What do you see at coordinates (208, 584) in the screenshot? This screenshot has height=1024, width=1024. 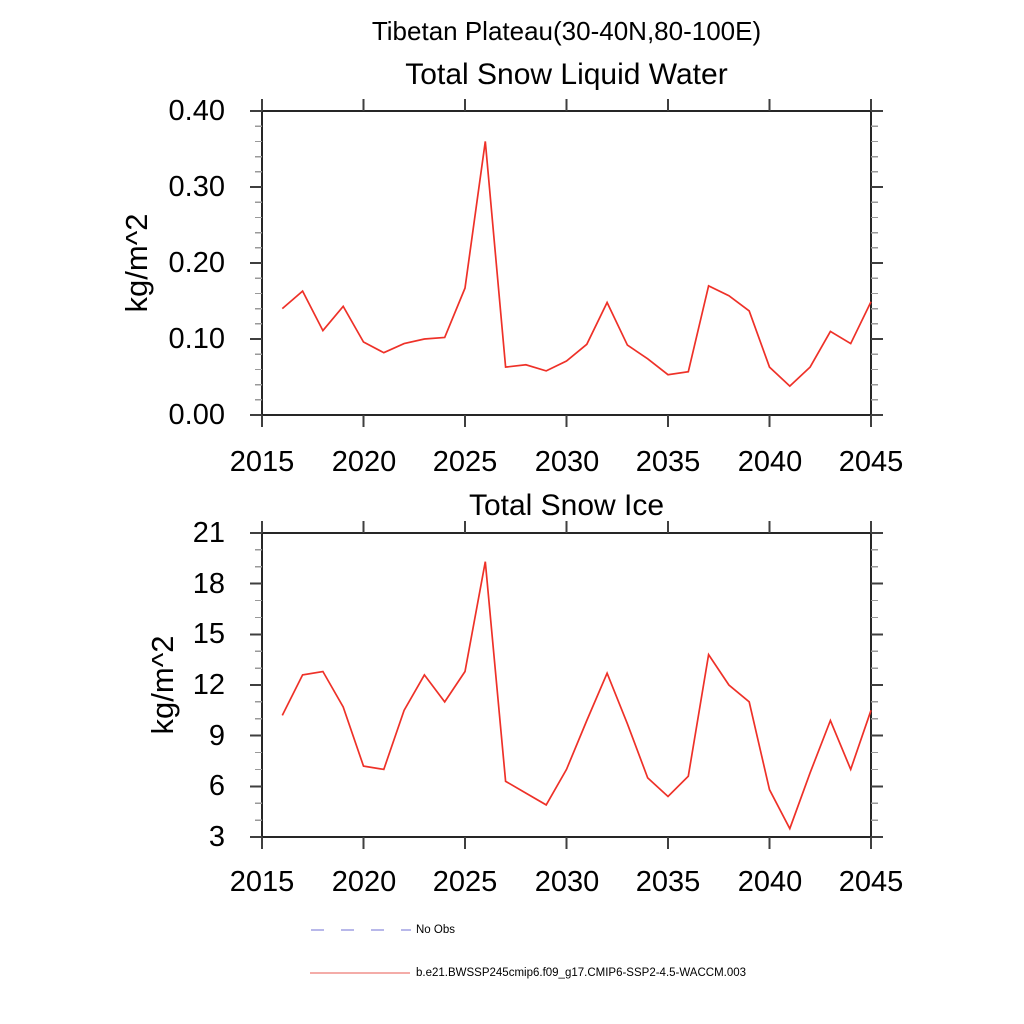 I see `y-tick-label: 18` at bounding box center [208, 584].